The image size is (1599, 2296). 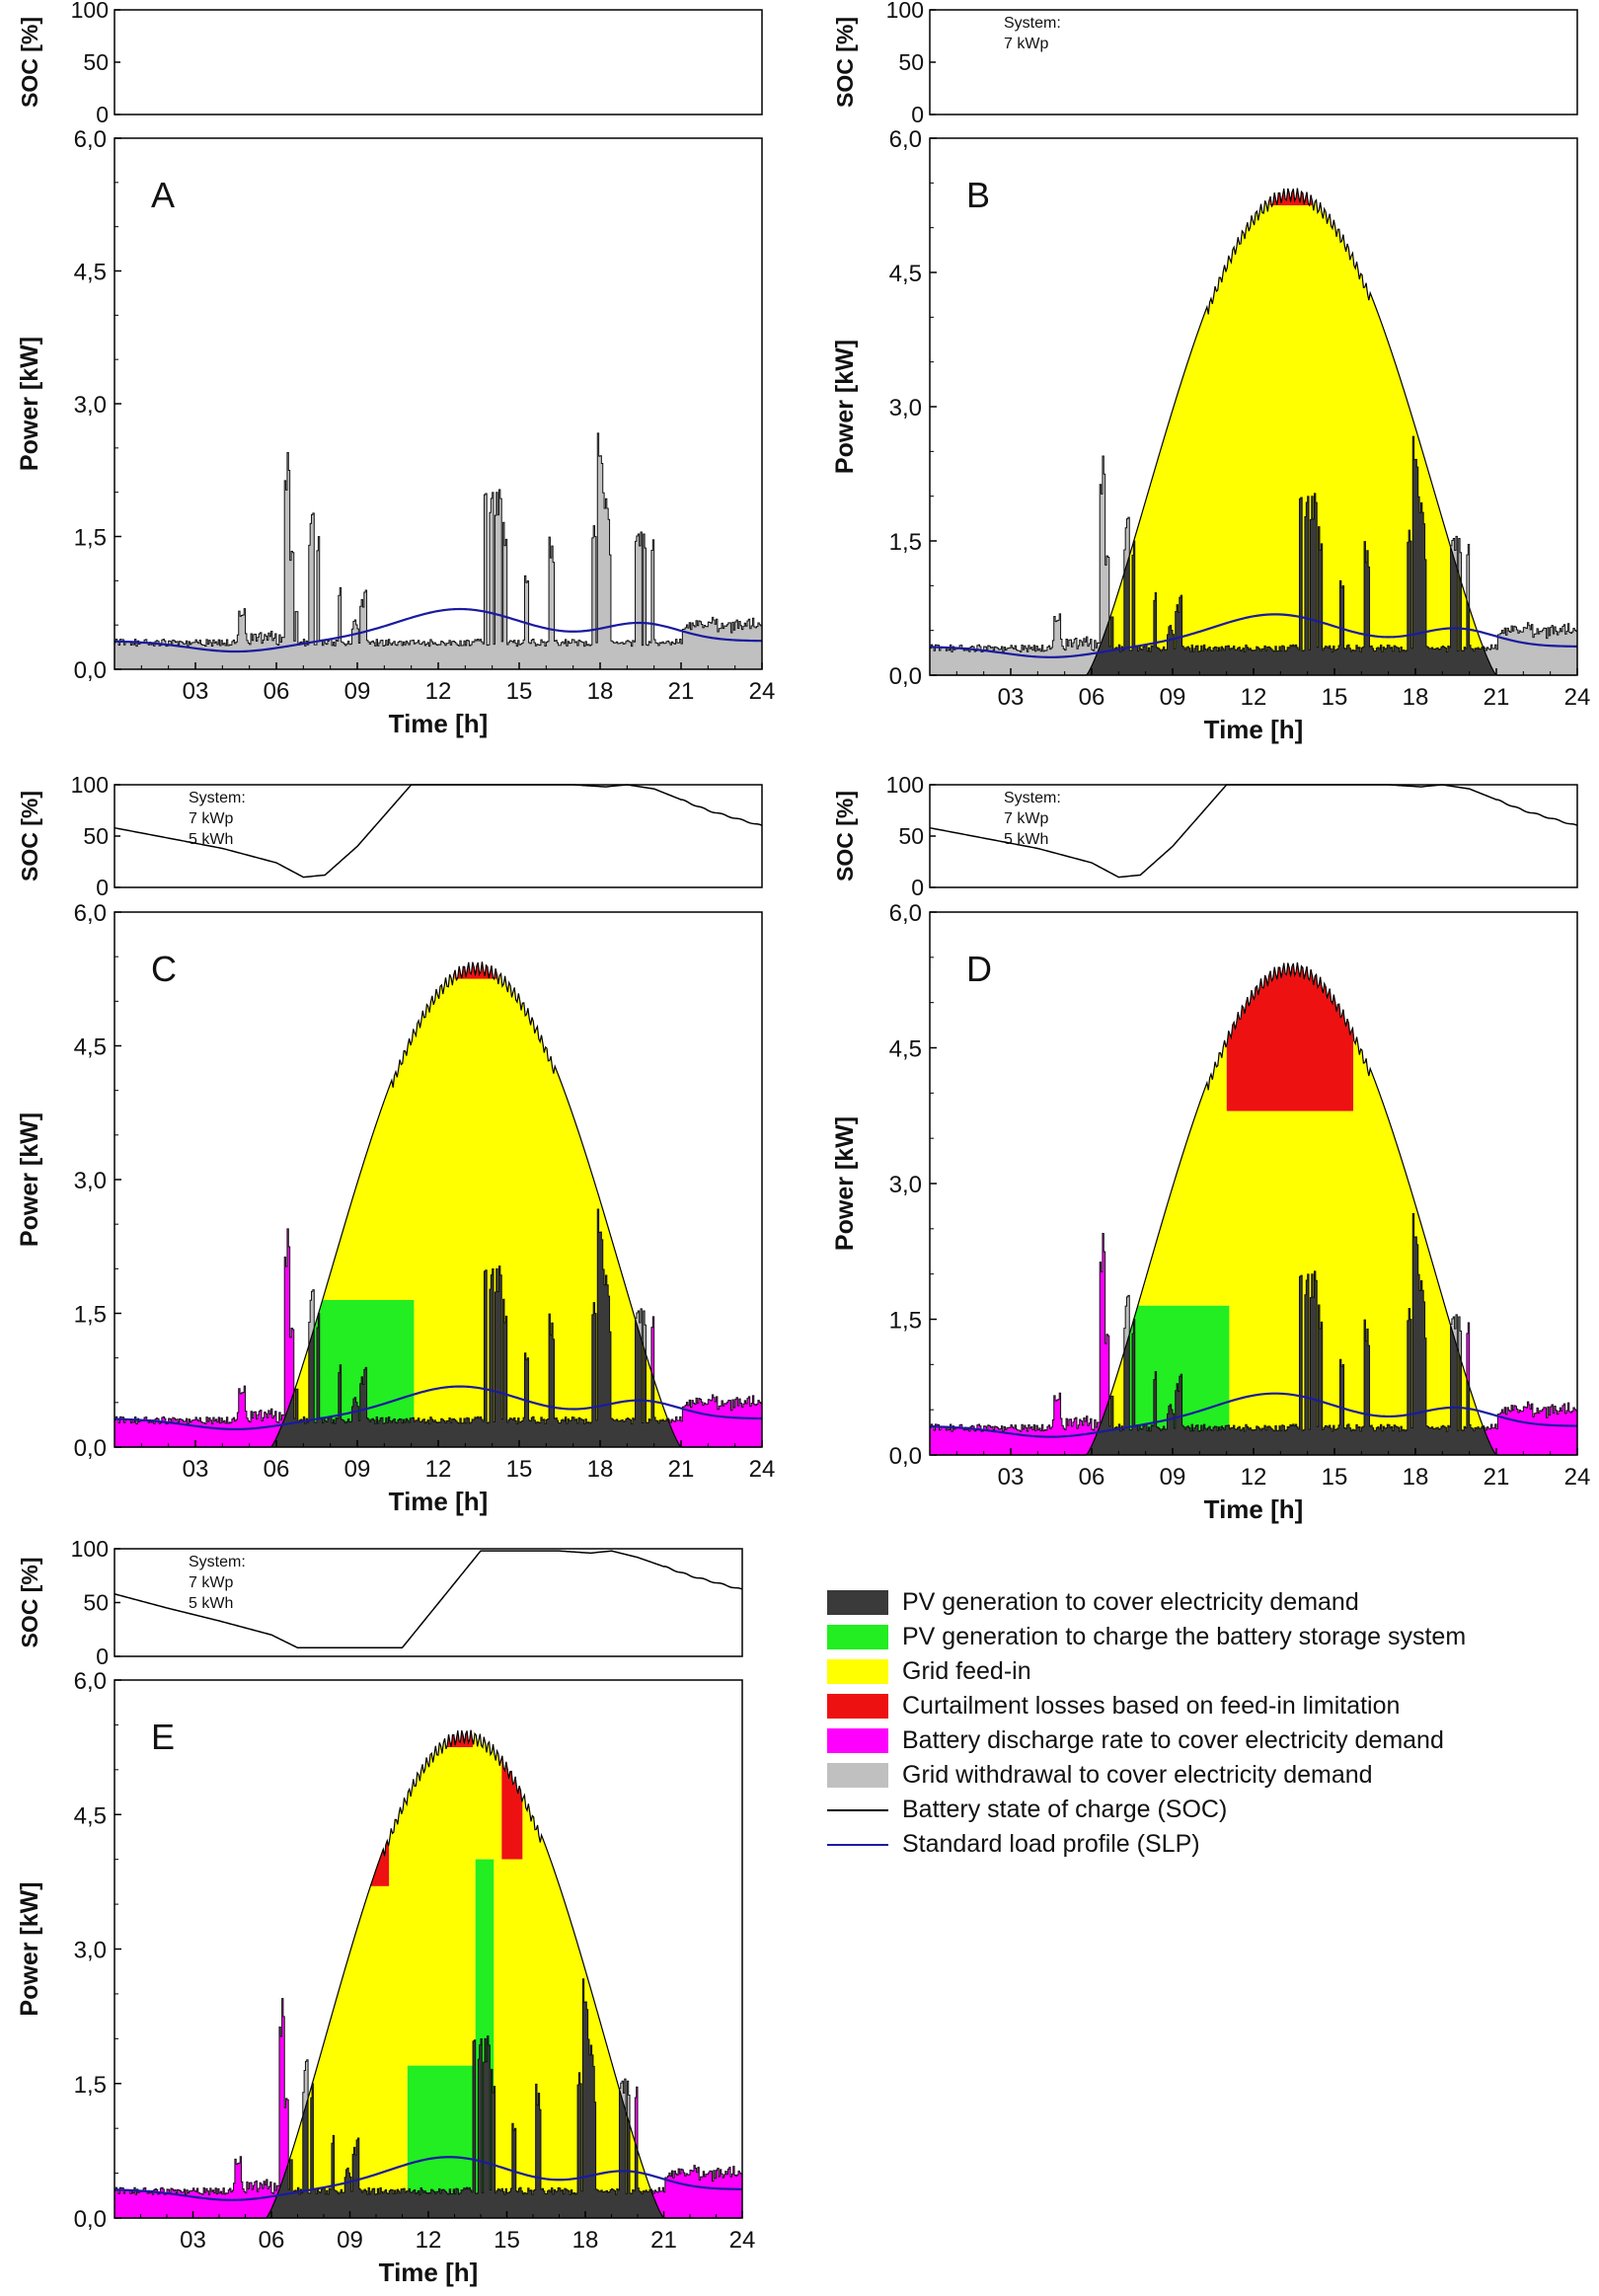 What do you see at coordinates (1026, 839) in the screenshot?
I see `system-info-text: 5 kWh` at bounding box center [1026, 839].